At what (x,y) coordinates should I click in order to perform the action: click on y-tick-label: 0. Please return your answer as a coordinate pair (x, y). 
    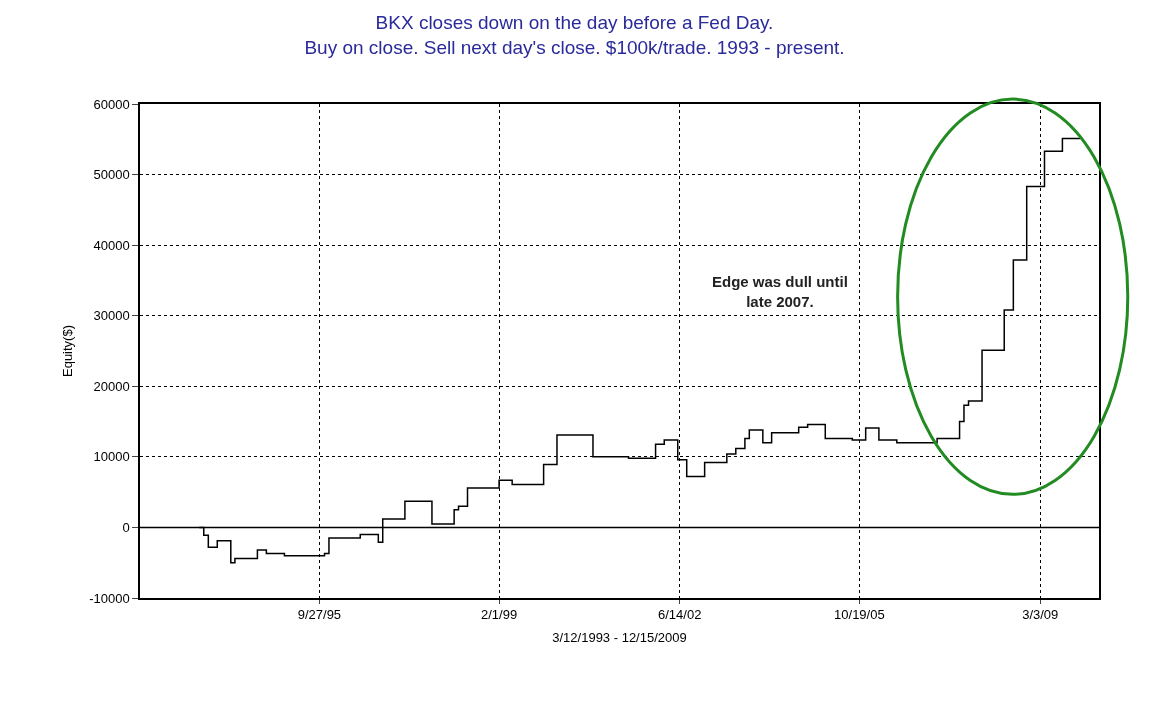
    Looking at the image, I should click on (126, 527).